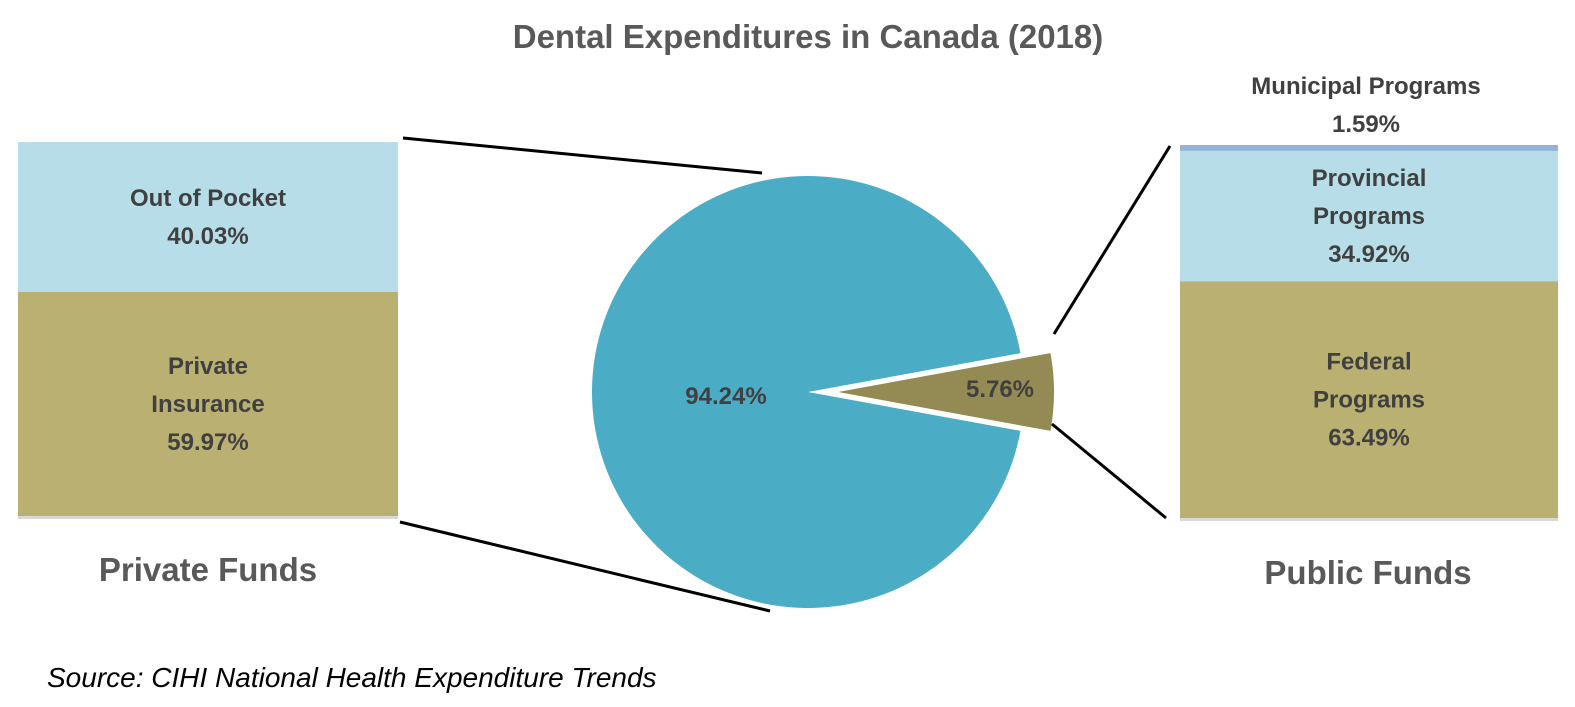 The height and width of the screenshot is (707, 1575). What do you see at coordinates (946, 392) in the screenshot?
I see `pie-slice-small` at bounding box center [946, 392].